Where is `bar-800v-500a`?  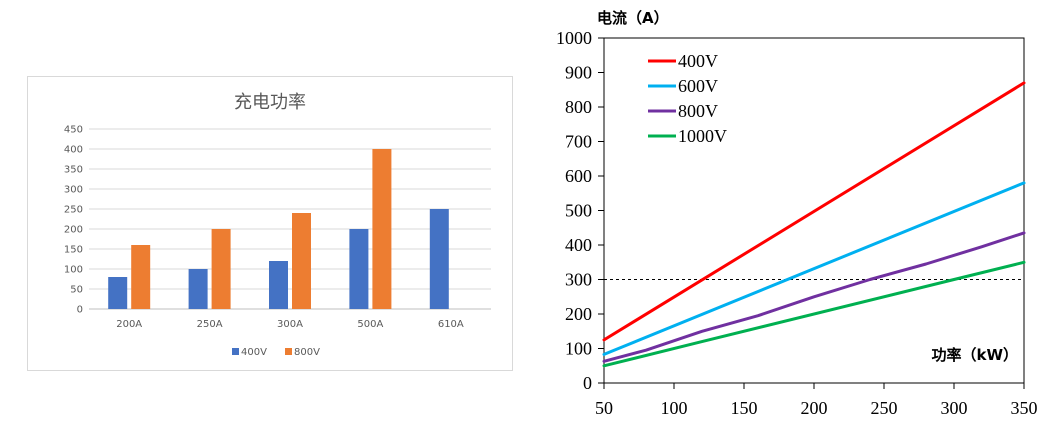
bar-800v-500a is located at coordinates (382, 229).